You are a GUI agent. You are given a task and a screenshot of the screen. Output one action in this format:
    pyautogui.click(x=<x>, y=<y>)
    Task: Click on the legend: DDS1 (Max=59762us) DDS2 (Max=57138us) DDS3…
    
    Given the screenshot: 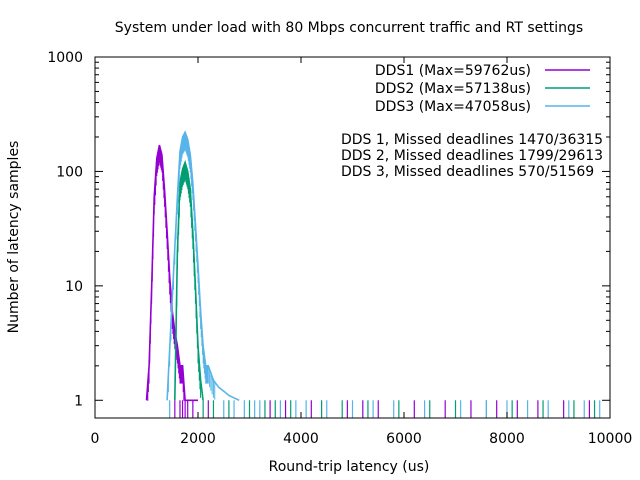 What is the action you would take?
    pyautogui.click(x=482, y=89)
    